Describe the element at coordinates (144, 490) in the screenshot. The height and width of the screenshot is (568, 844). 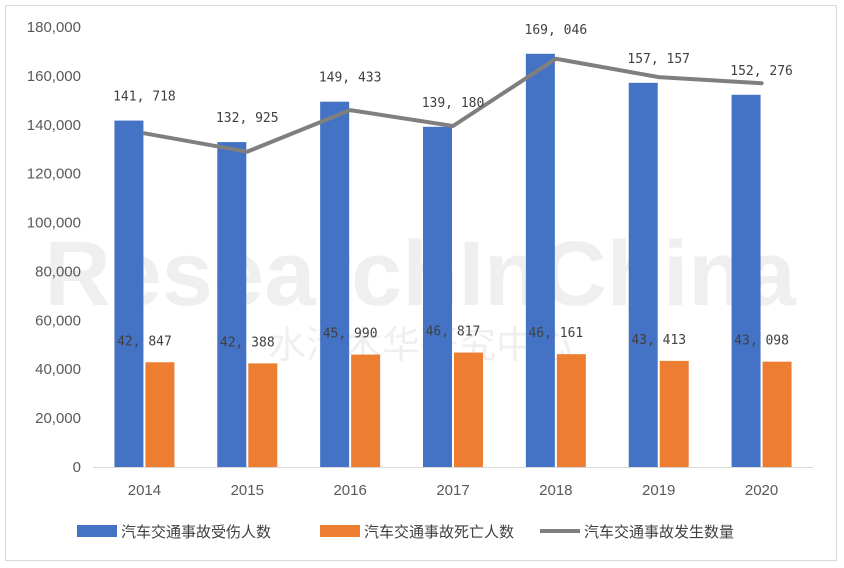
I see `x-tick-label: 2014` at that location.